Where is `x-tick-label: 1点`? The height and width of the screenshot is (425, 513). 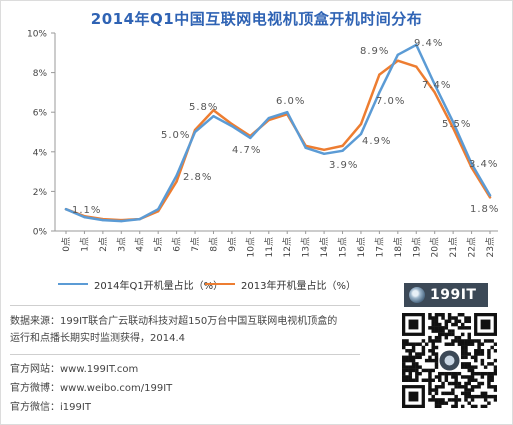 x-tick-label: 1点 is located at coordinates (84, 244).